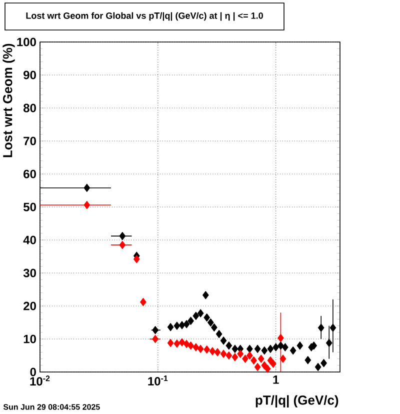 Image resolution: width=400 pixels, height=414 pixels. I want to click on y-tick-label: 50, so click(29, 207).